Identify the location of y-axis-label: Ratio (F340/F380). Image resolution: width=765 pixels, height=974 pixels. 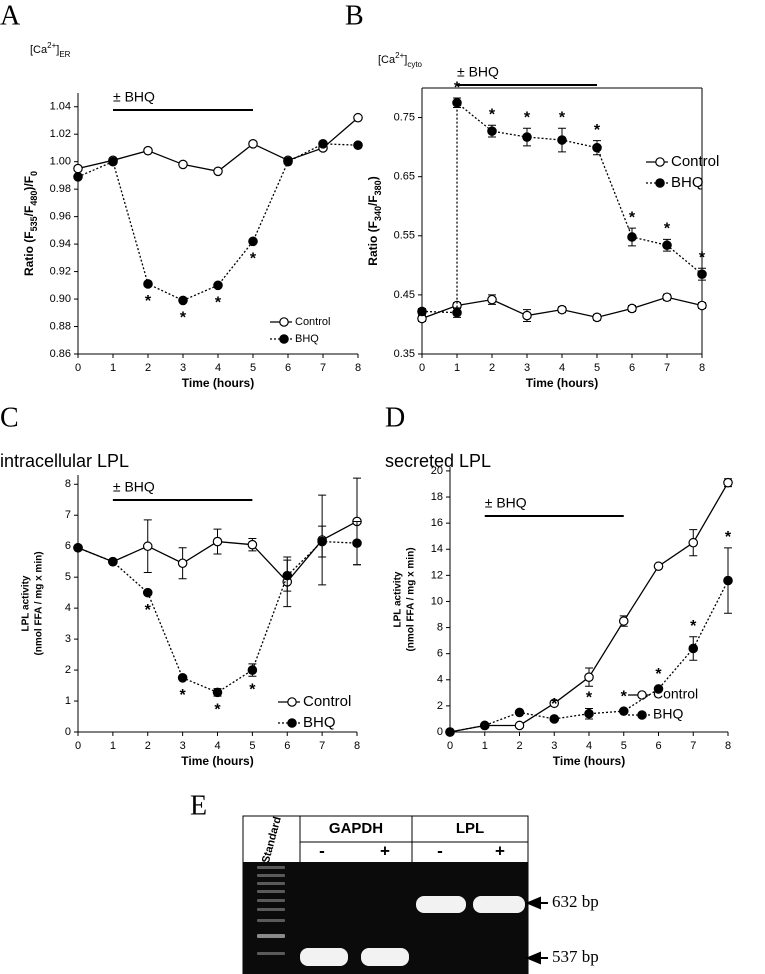
(374, 220).